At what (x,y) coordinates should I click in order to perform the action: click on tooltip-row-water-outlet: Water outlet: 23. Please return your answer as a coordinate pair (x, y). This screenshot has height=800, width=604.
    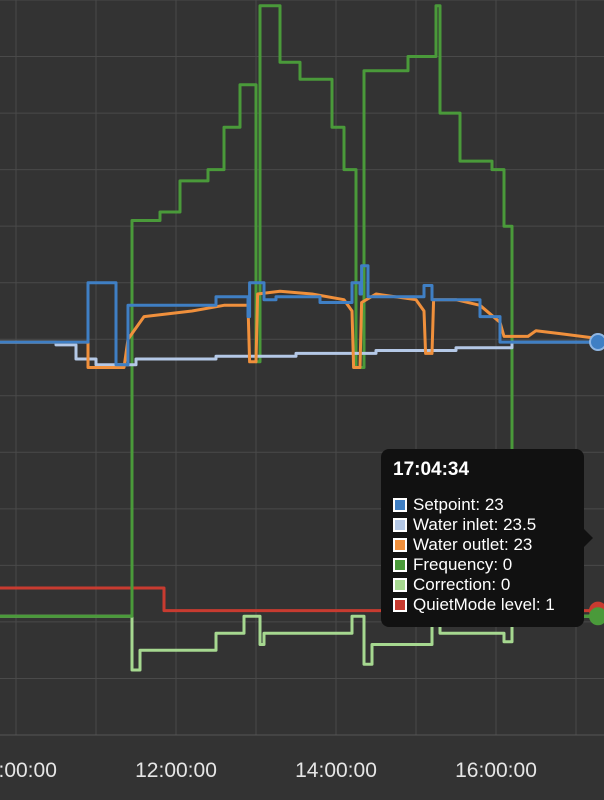
    Looking at the image, I should click on (482, 545).